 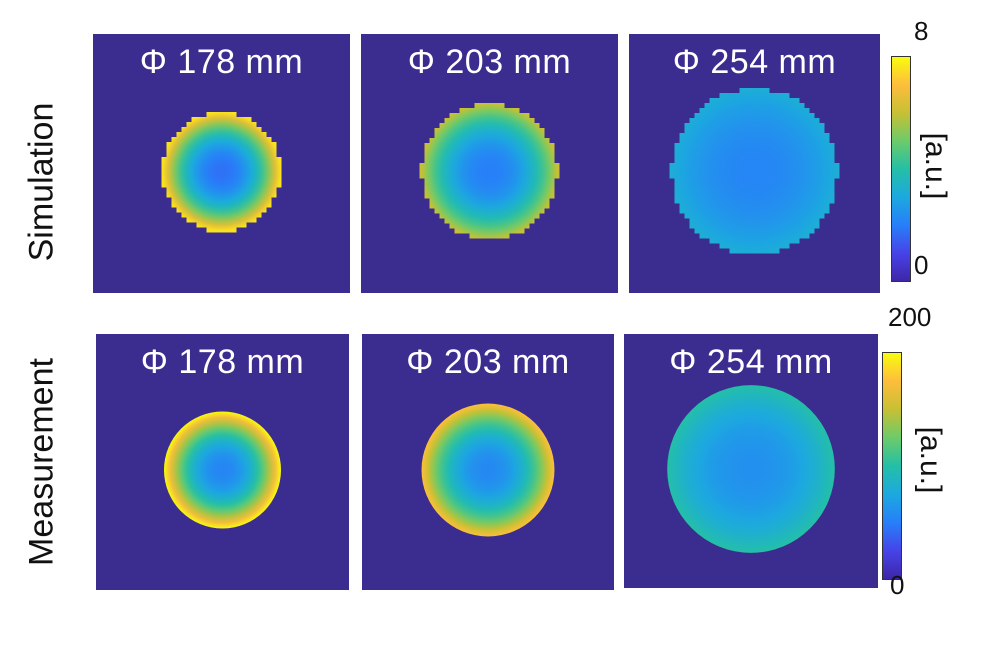 What do you see at coordinates (901, 169) in the screenshot?
I see `colorbar-simulation` at bounding box center [901, 169].